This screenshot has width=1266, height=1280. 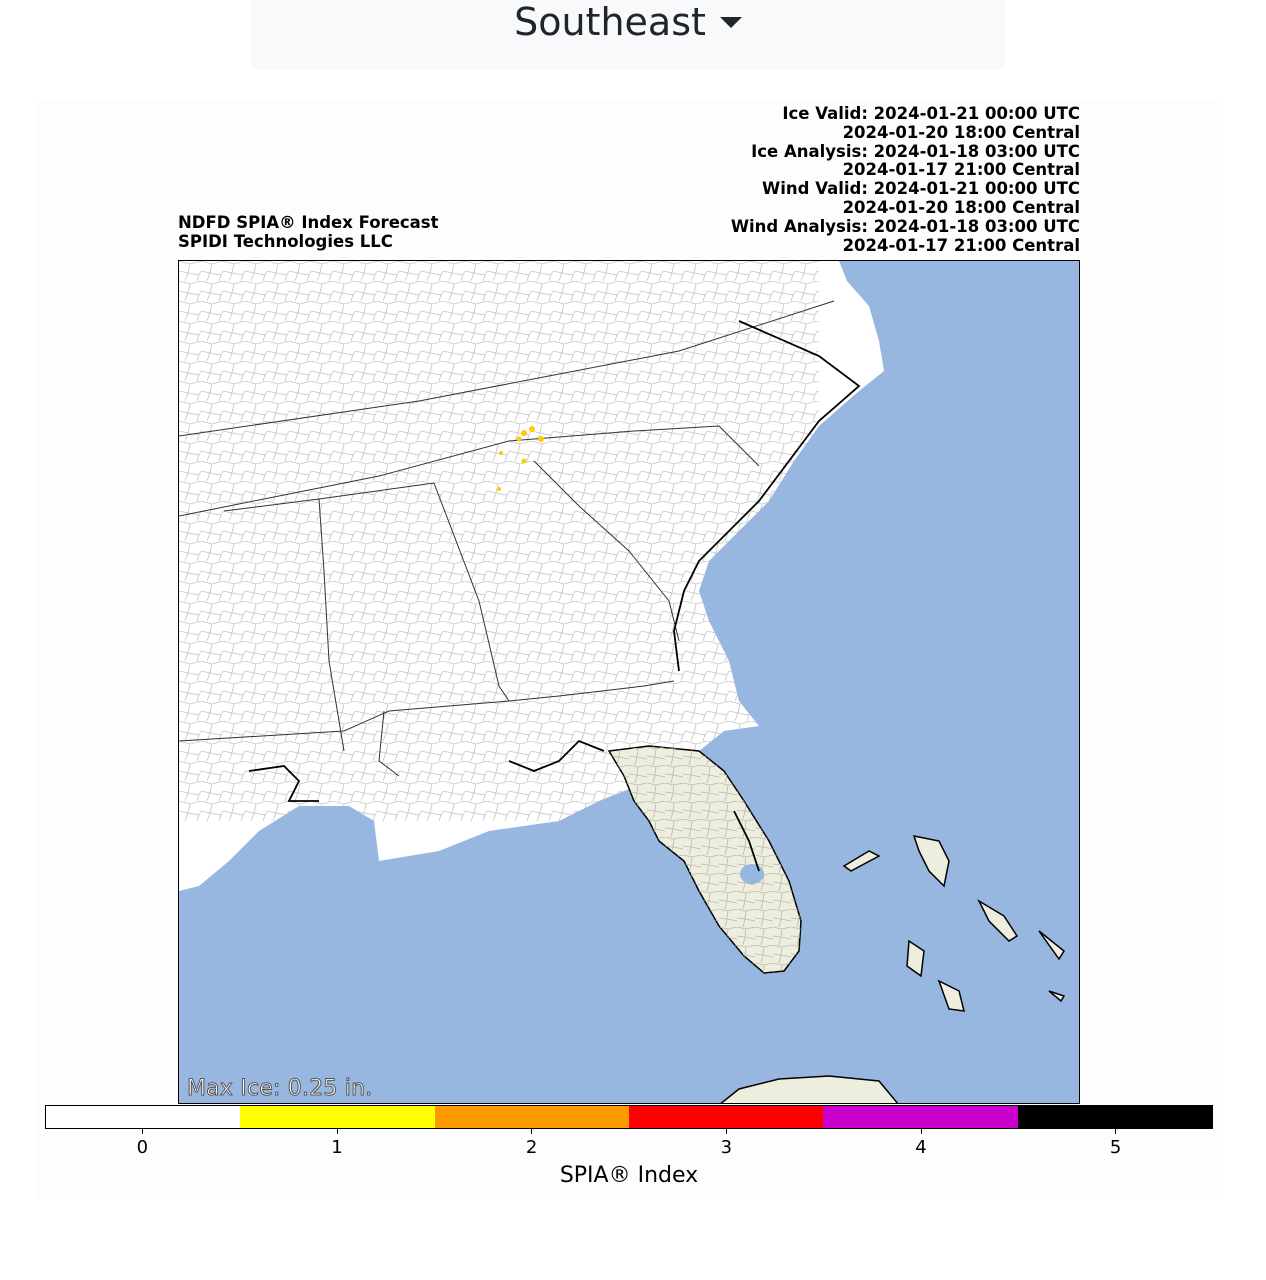 What do you see at coordinates (752, 874) in the screenshot?
I see `lake-okeechobee` at bounding box center [752, 874].